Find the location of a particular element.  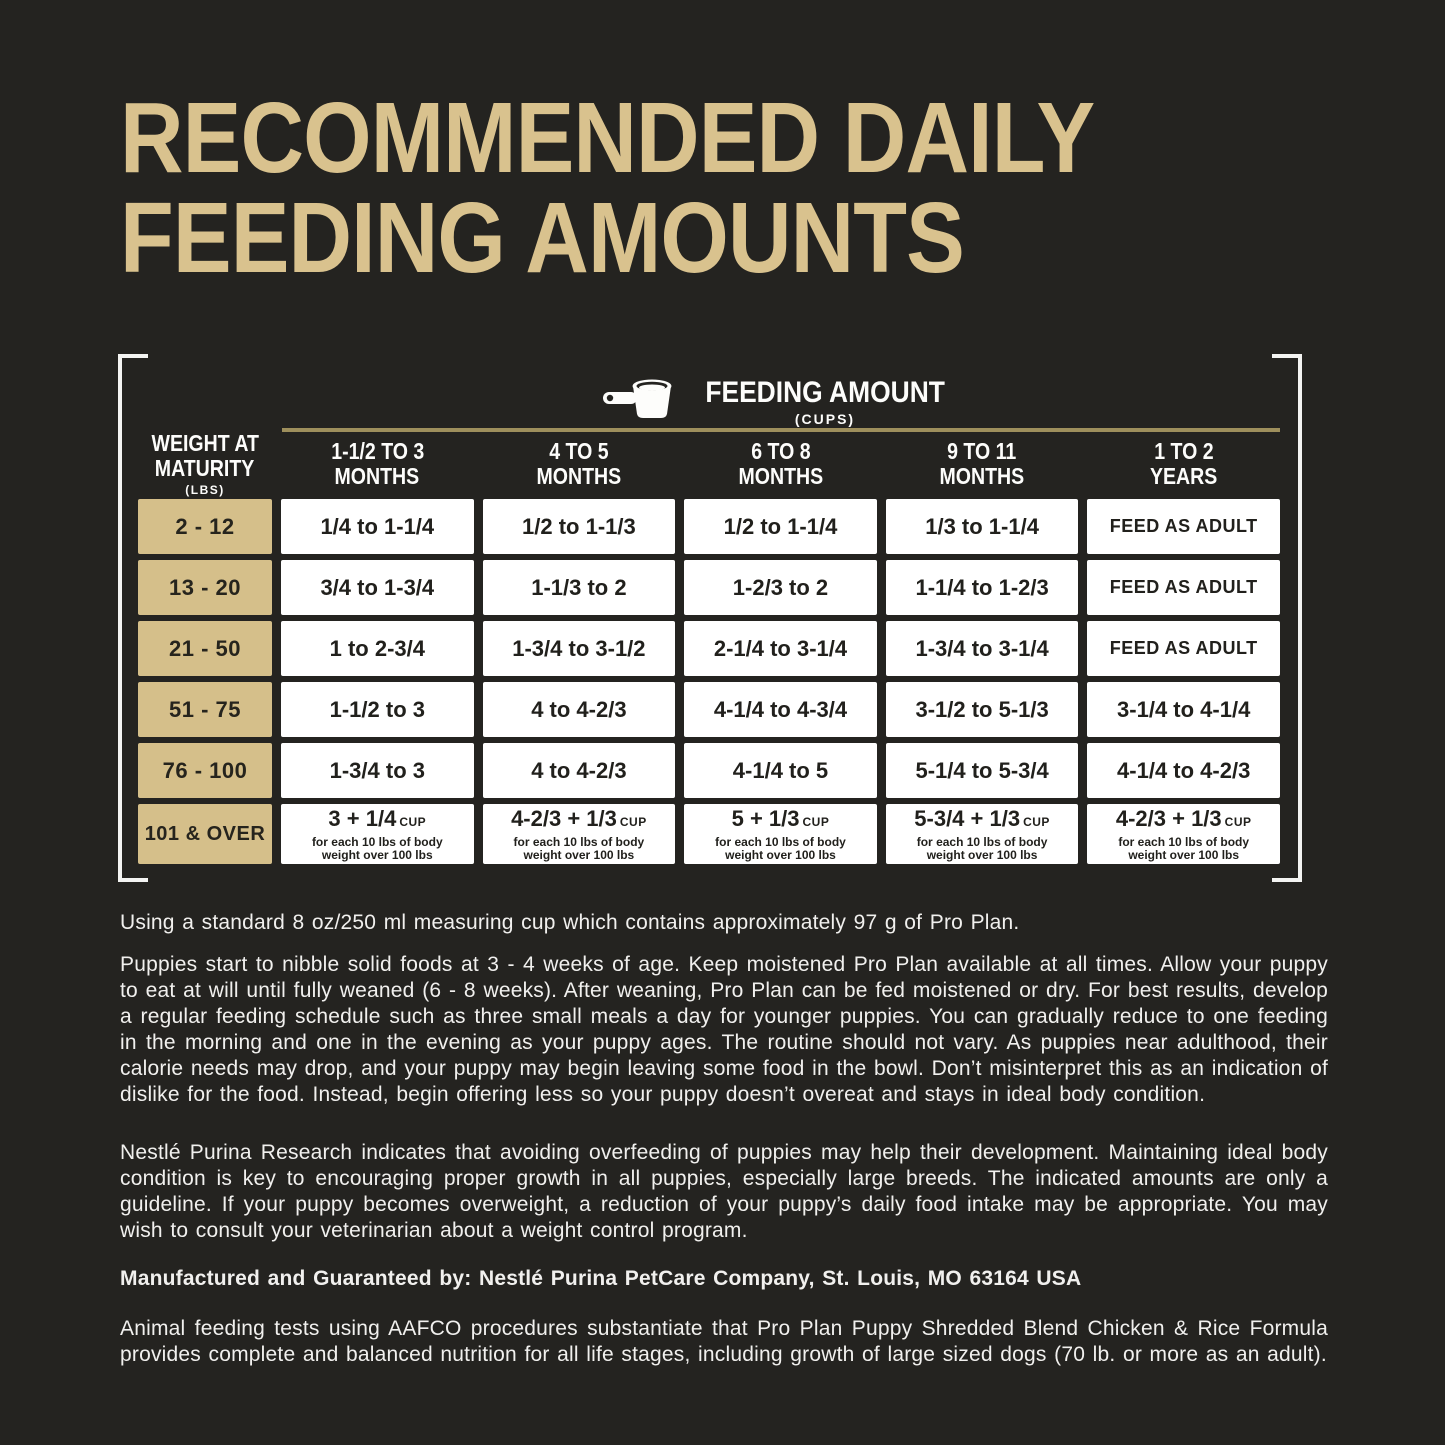

measuring-cup-icon is located at coordinates (638, 401).